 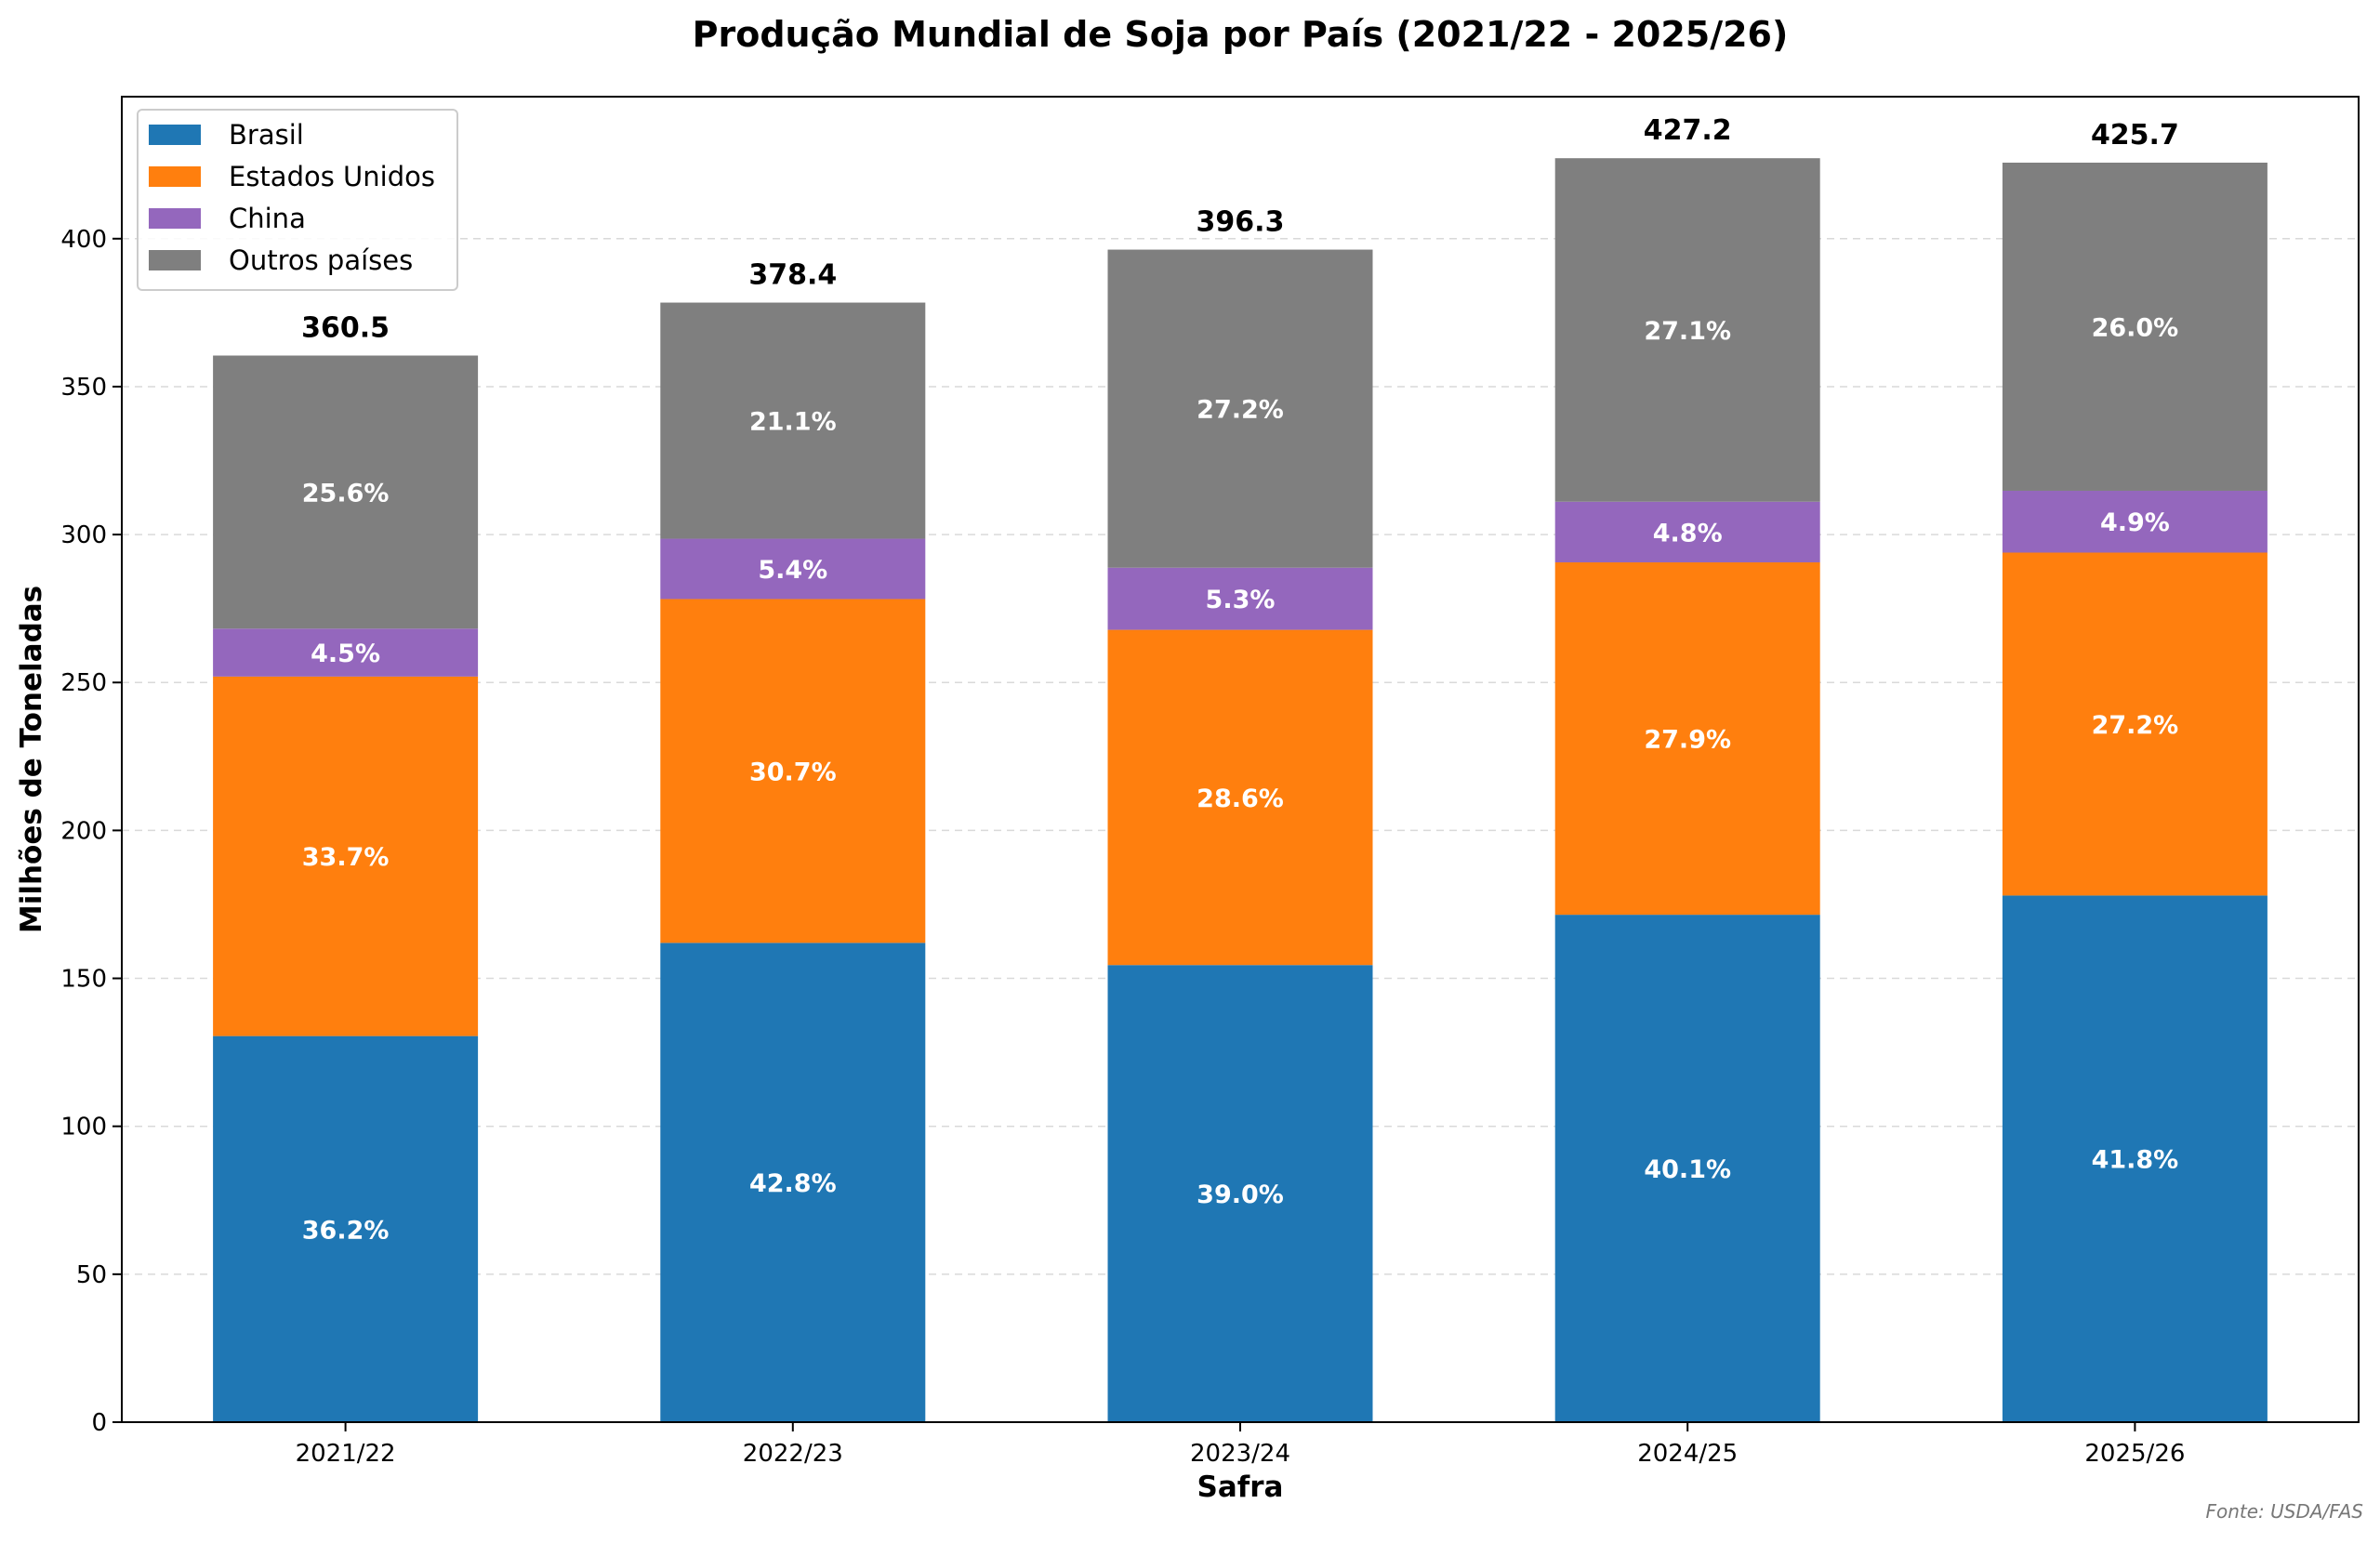 I want to click on total-label: 378.4, so click(x=792, y=275).